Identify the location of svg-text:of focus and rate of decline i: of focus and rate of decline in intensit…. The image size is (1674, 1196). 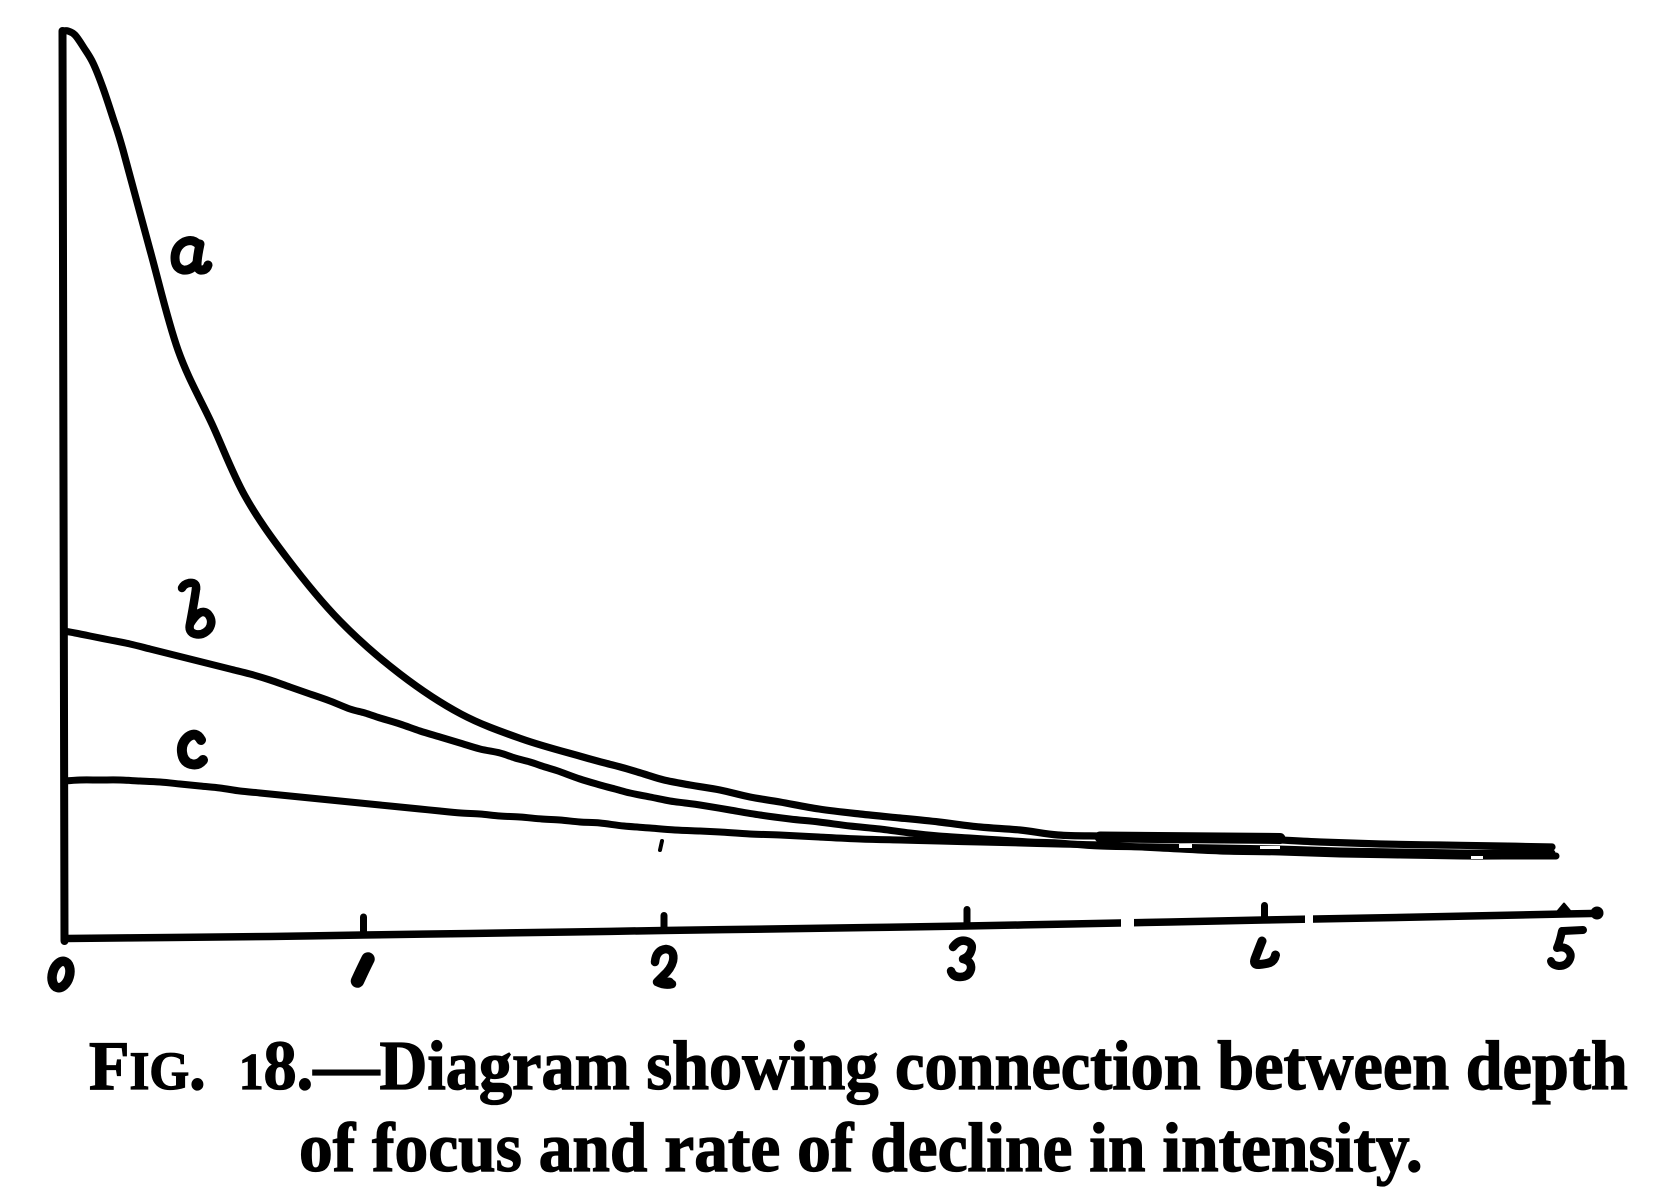
(861, 1147).